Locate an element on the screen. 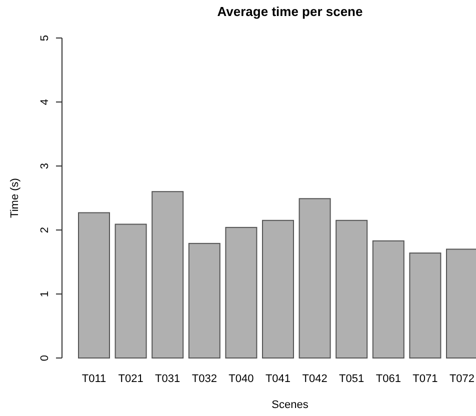  y-tick-label: 2 is located at coordinates (45, 230).